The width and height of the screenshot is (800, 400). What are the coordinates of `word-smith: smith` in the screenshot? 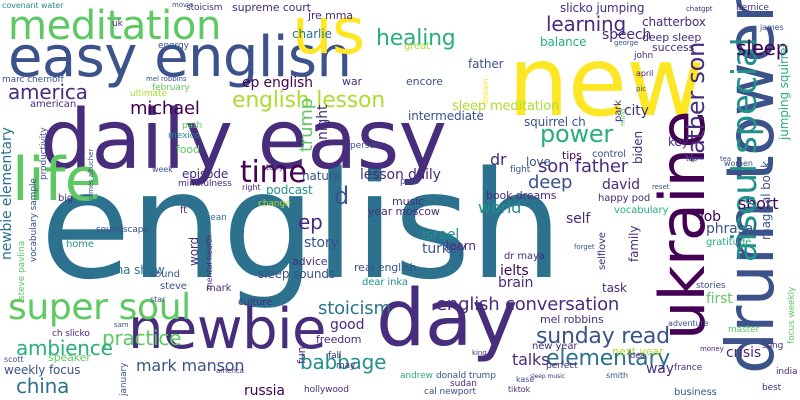 It's located at (617, 375).